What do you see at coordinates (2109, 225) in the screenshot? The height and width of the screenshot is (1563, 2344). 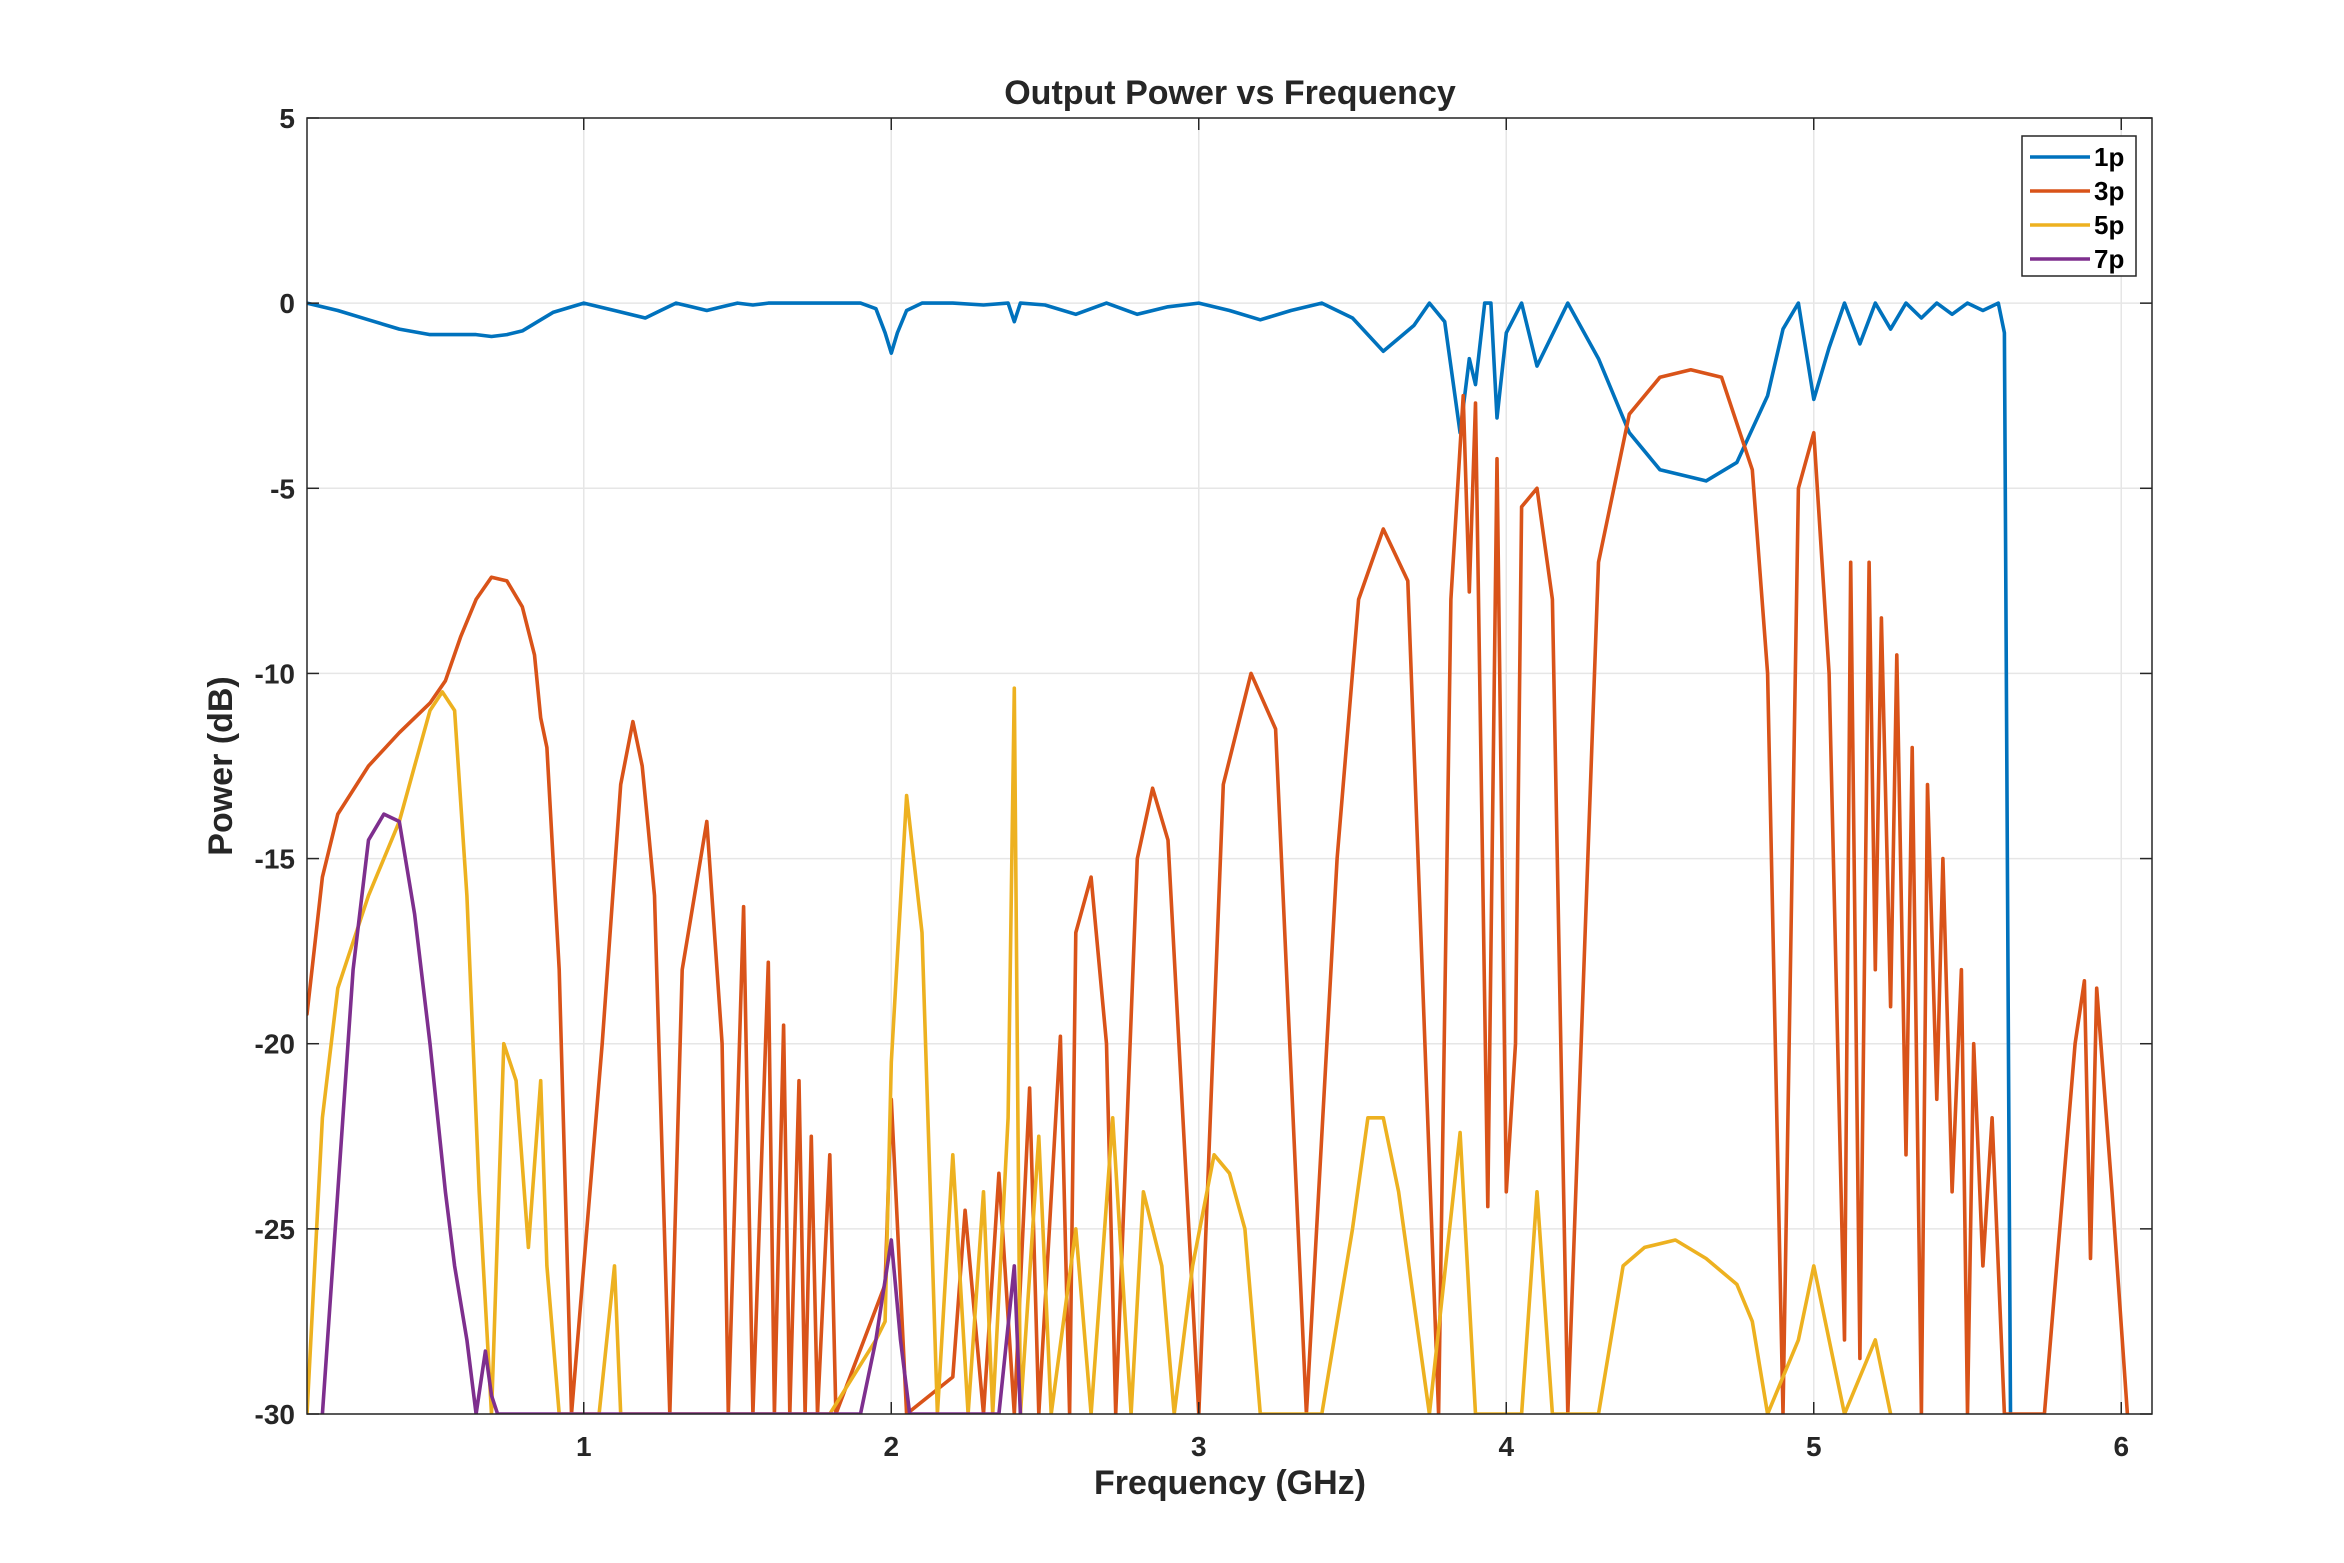 I see `legend-label-5p: 5p` at bounding box center [2109, 225].